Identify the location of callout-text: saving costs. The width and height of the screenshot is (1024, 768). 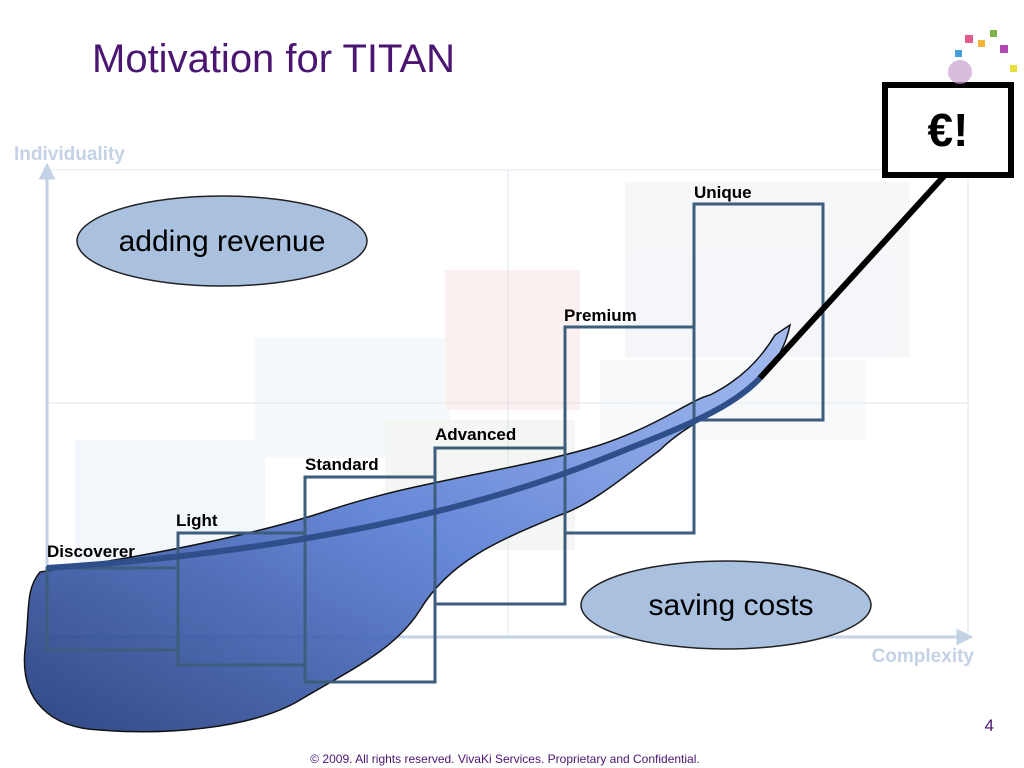
(730, 605).